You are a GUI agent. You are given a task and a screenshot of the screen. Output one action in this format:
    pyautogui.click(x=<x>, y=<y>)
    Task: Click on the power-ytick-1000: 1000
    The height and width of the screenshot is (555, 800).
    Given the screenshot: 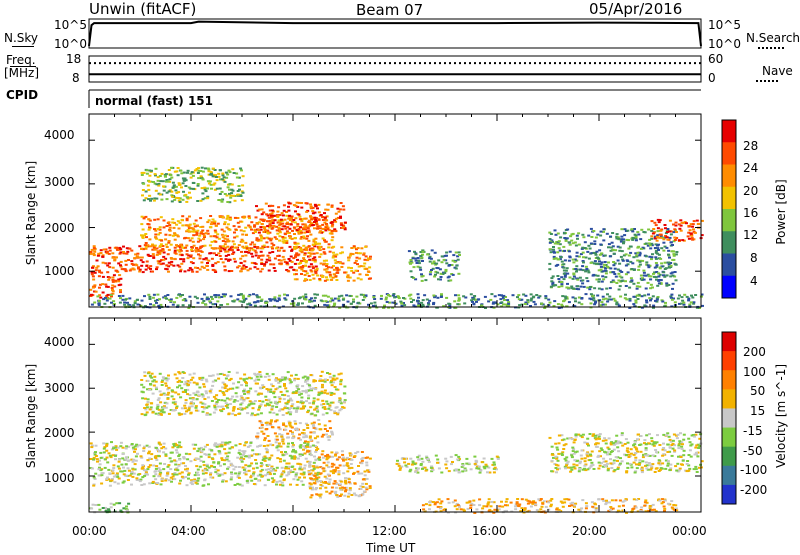 What is the action you would take?
    pyautogui.click(x=59, y=271)
    